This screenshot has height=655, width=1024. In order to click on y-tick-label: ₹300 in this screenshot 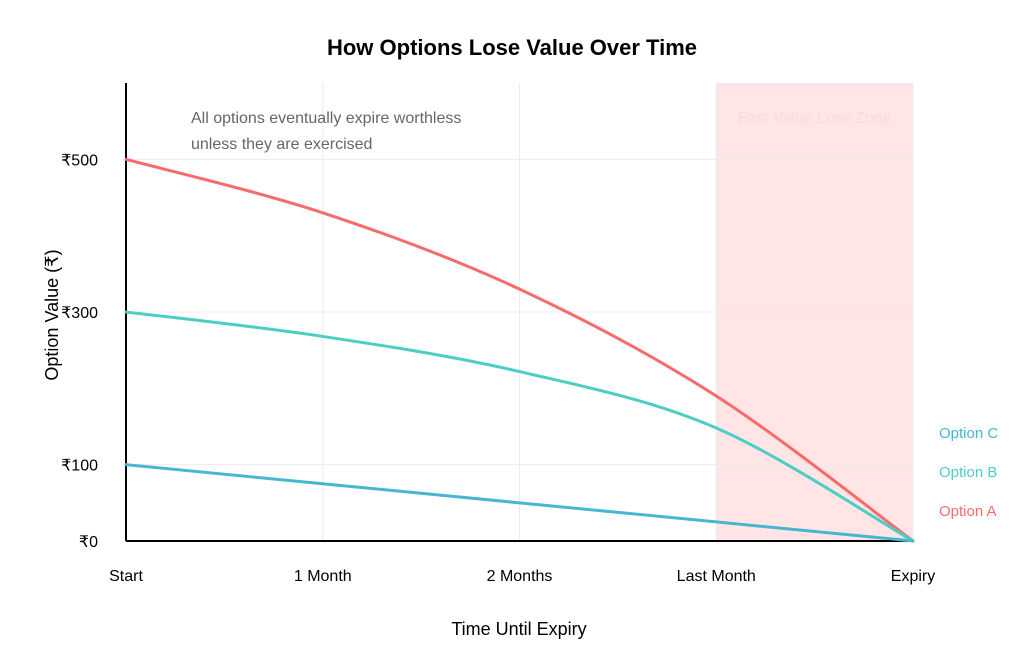, I will do `click(79, 313)`.